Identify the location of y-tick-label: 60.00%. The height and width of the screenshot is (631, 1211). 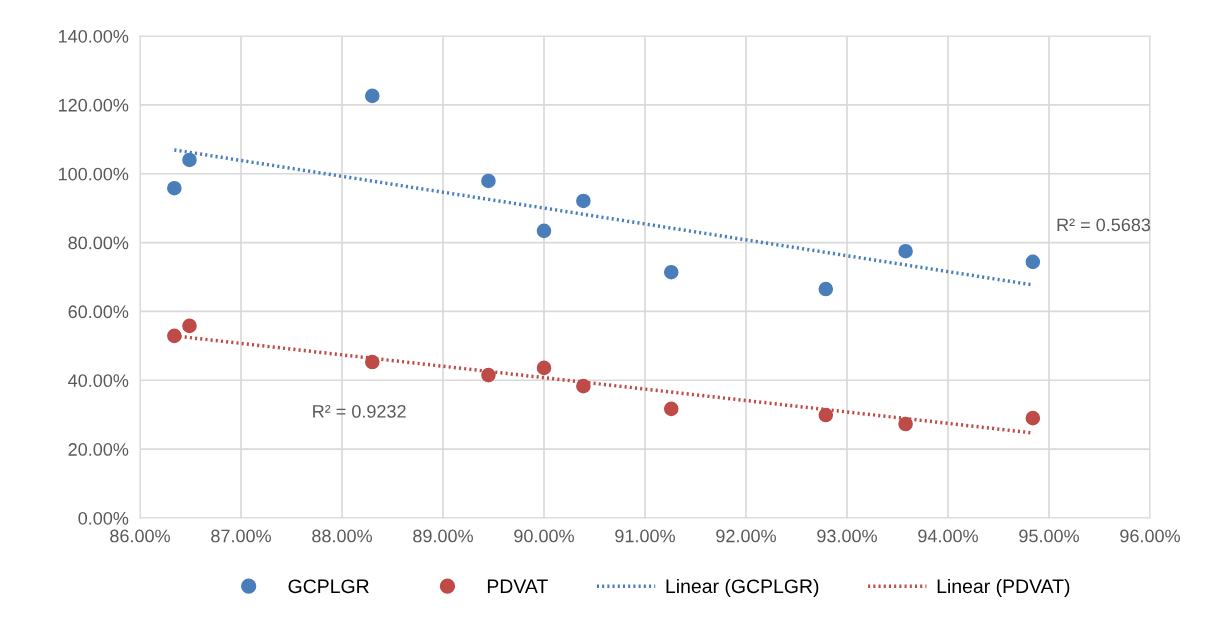
(98, 312).